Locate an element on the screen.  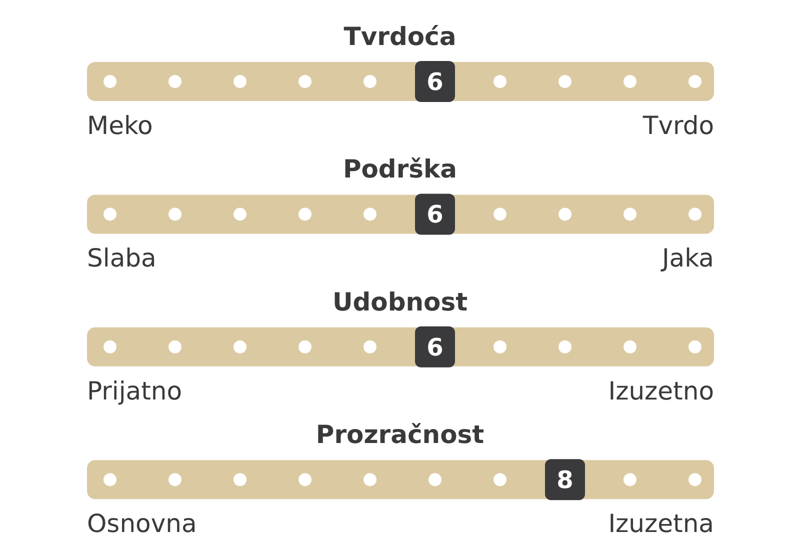
text: Osnovna is located at coordinates (142, 523).